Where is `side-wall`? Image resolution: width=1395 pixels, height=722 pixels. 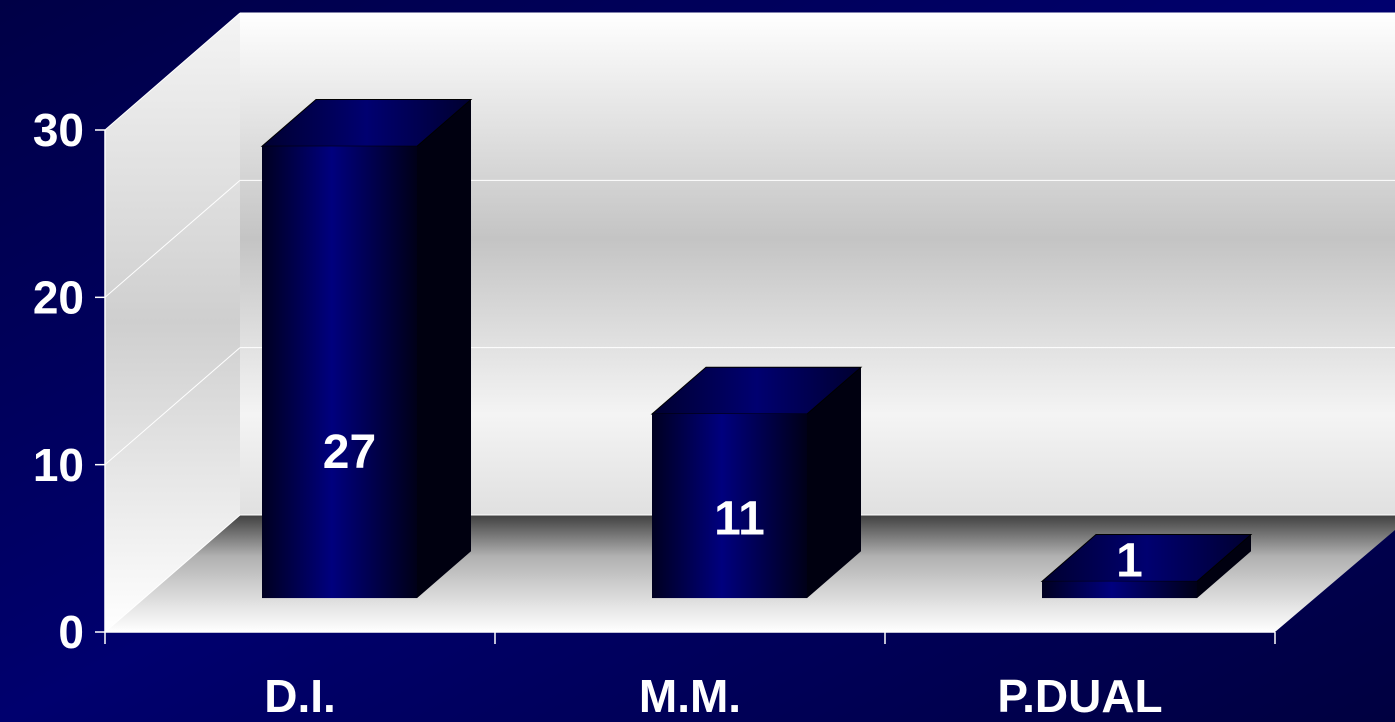 side-wall is located at coordinates (172, 322).